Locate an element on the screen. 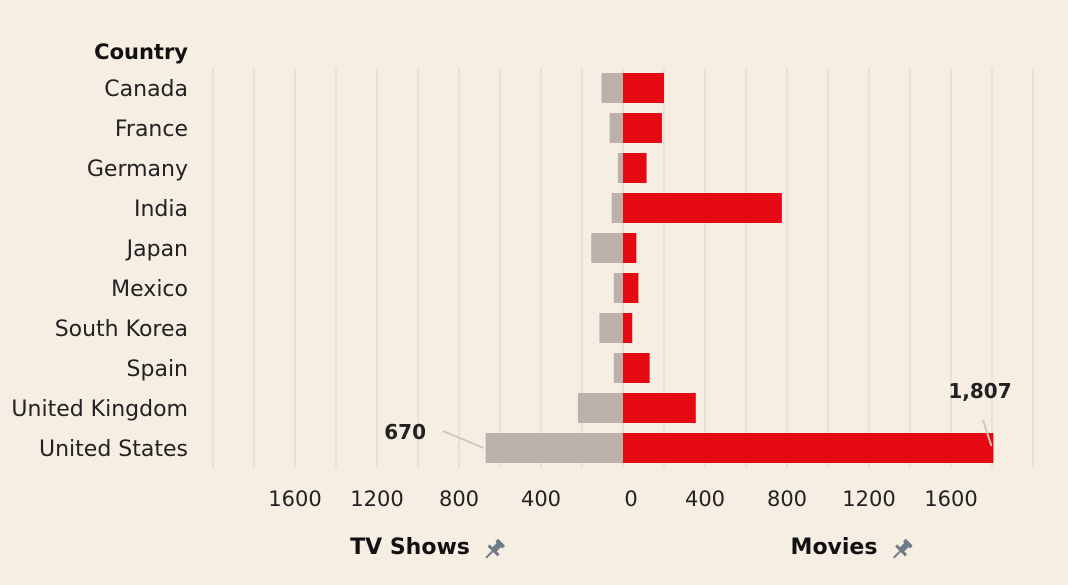 The height and width of the screenshot is (585, 1068). row-header: Country is located at coordinates (141, 52).